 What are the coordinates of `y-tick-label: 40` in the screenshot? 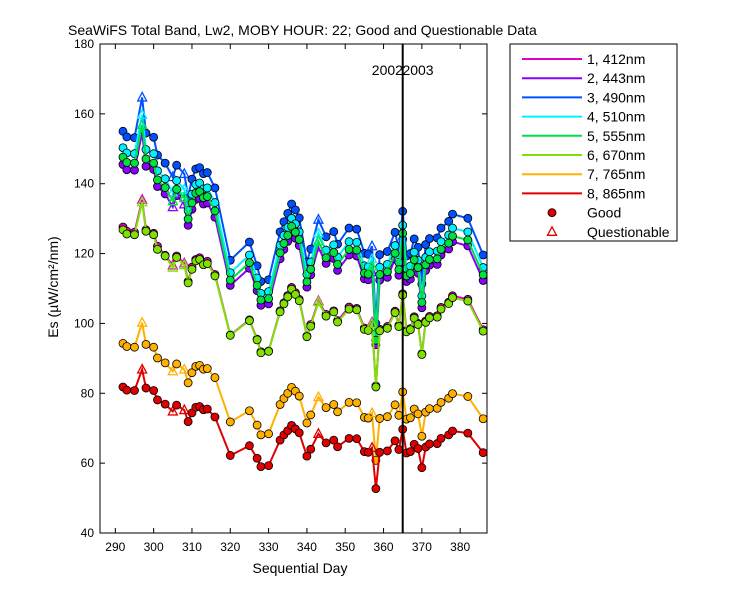 It's located at (88, 533).